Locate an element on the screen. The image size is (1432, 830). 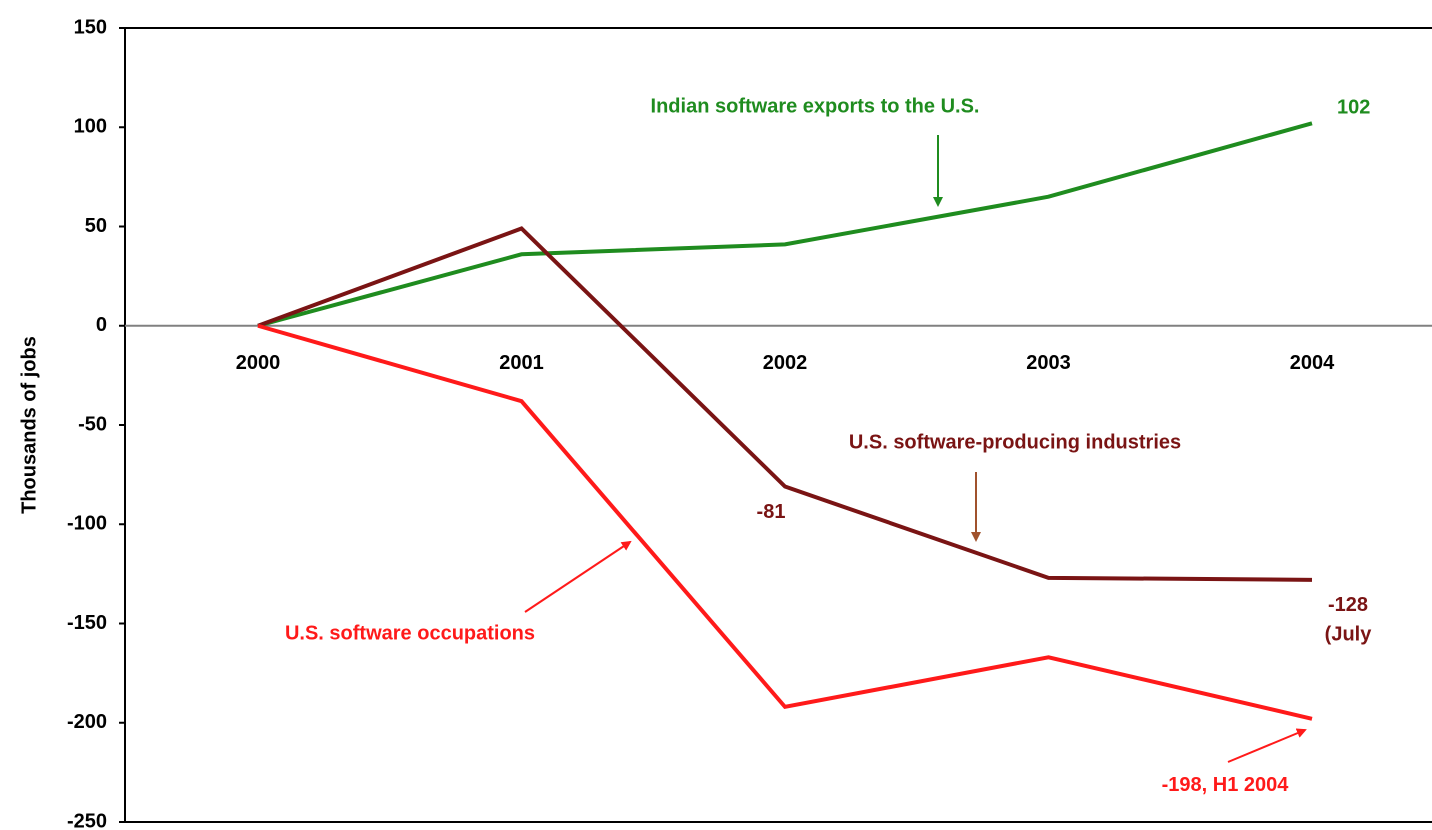
y-tick-label: 0 is located at coordinates (101, 325).